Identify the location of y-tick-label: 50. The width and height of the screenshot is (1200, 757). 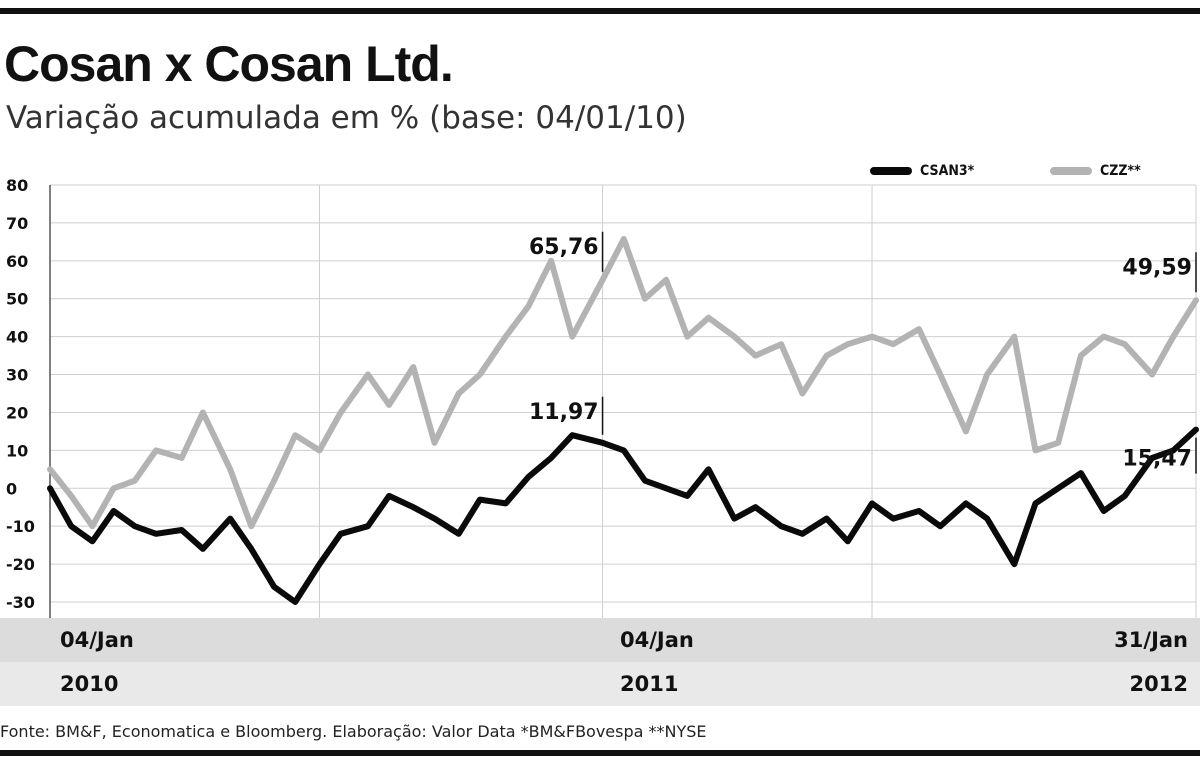
(17, 299).